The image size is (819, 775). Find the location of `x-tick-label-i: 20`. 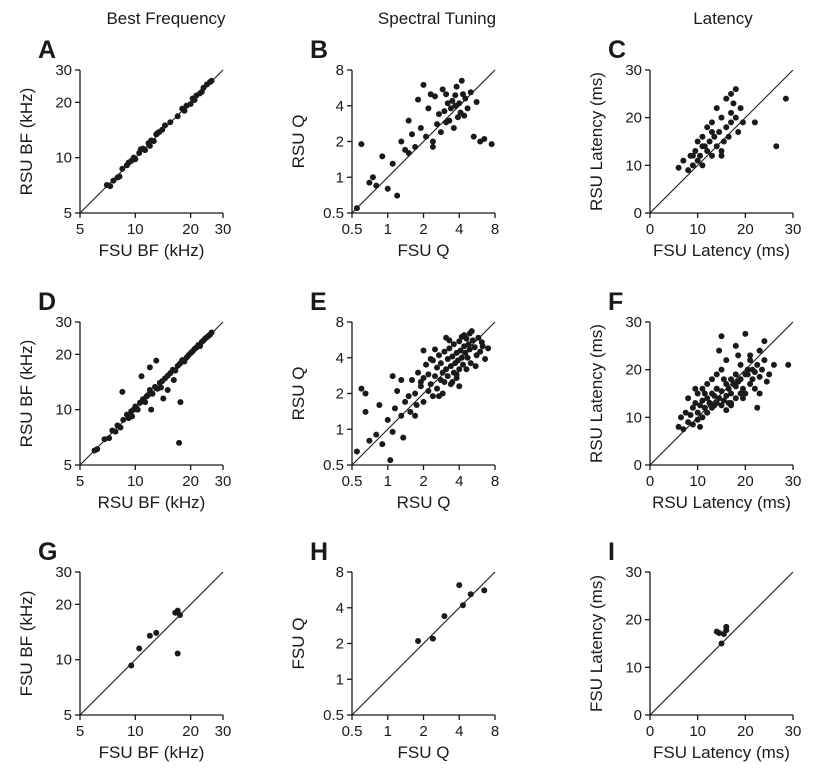

x-tick-label-i: 20 is located at coordinates (745, 731).